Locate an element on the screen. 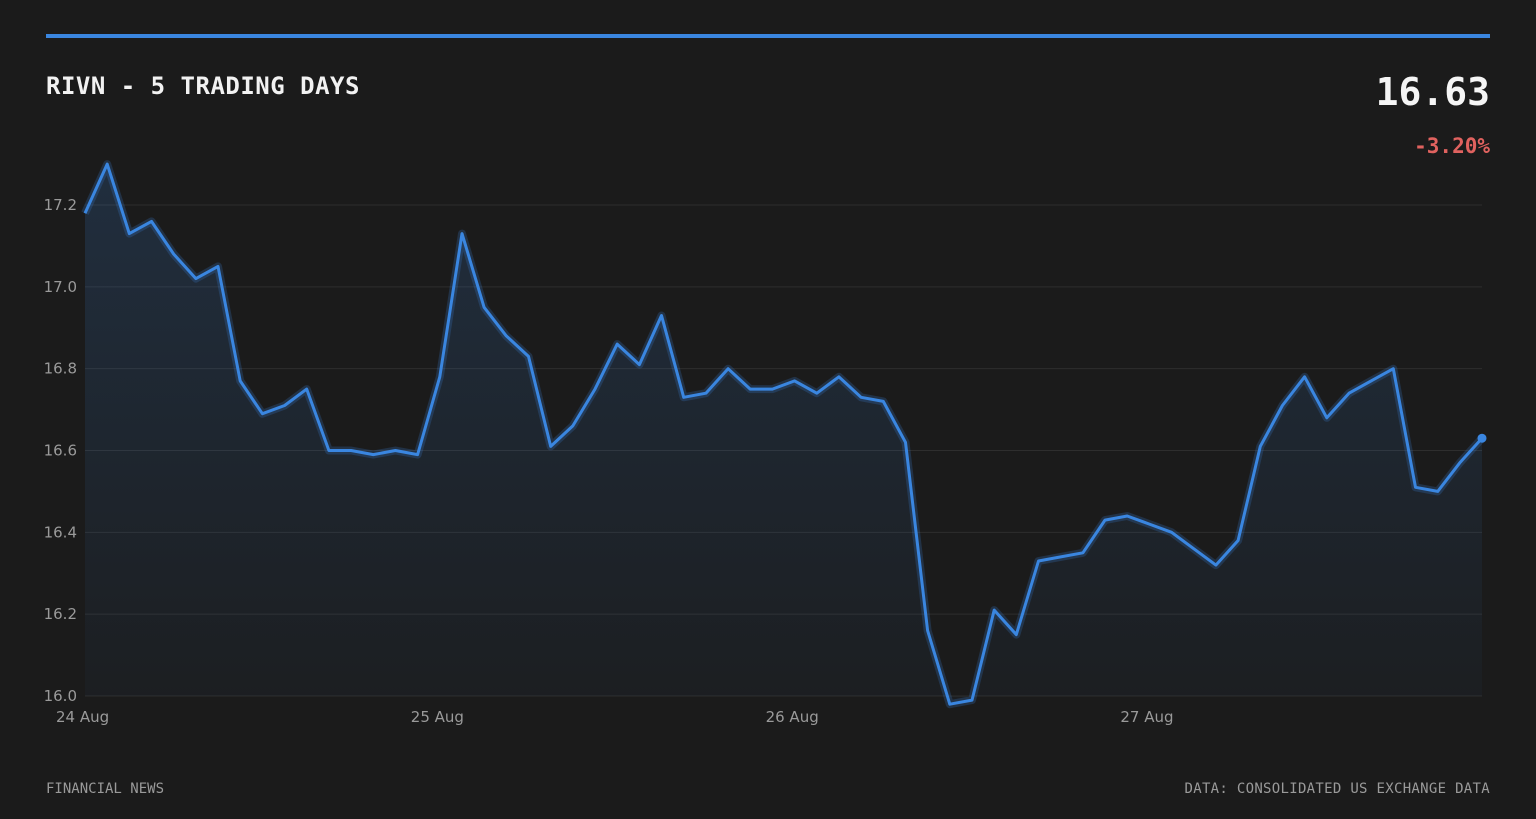 This screenshot has width=1536, height=819. y-tick-label: 17.2 is located at coordinates (60, 205).